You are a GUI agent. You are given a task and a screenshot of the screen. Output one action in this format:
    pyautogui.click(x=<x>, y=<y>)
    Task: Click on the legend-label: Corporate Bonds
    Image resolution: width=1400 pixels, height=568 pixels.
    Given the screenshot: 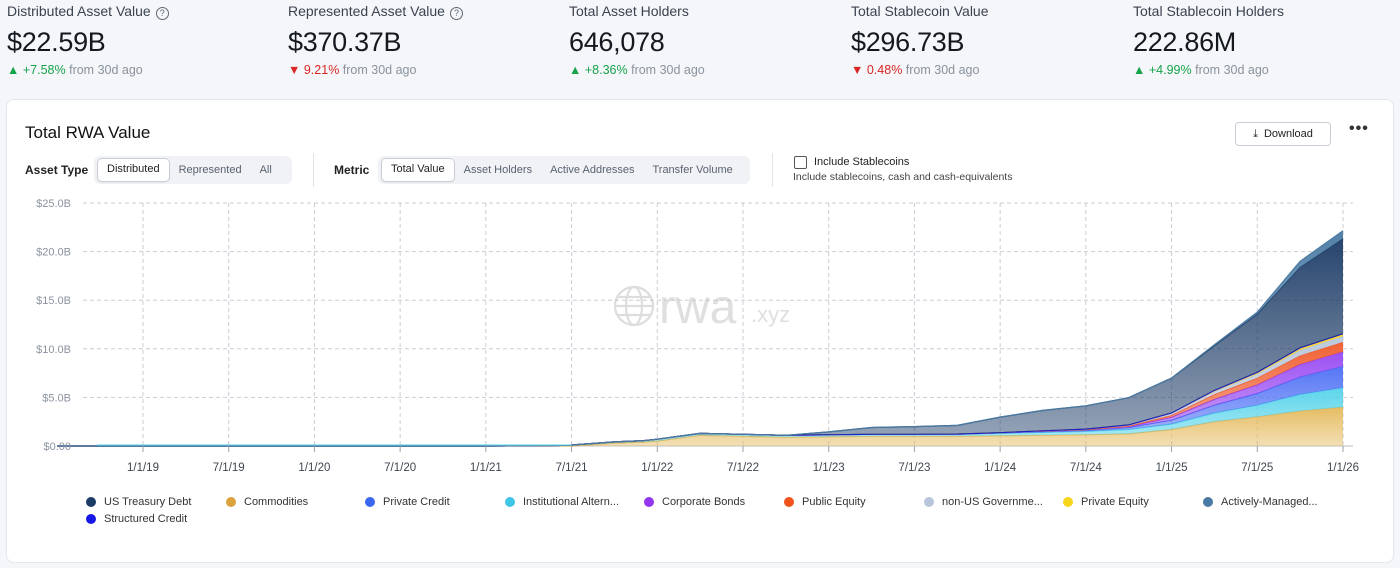 What is the action you would take?
    pyautogui.click(x=704, y=502)
    